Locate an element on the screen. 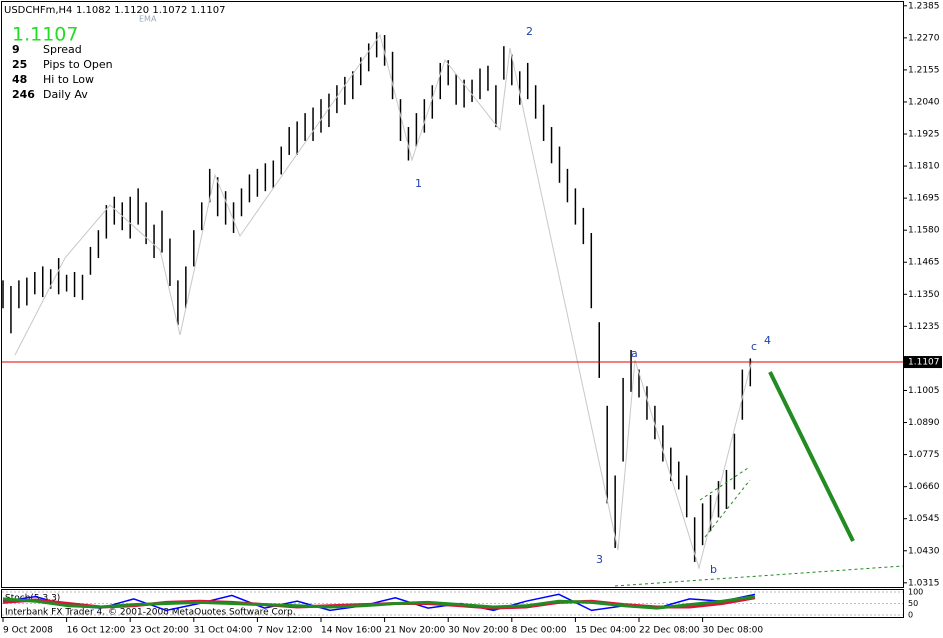 The width and height of the screenshot is (943, 638). y-tick-label: 1.0660 is located at coordinates (924, 487).